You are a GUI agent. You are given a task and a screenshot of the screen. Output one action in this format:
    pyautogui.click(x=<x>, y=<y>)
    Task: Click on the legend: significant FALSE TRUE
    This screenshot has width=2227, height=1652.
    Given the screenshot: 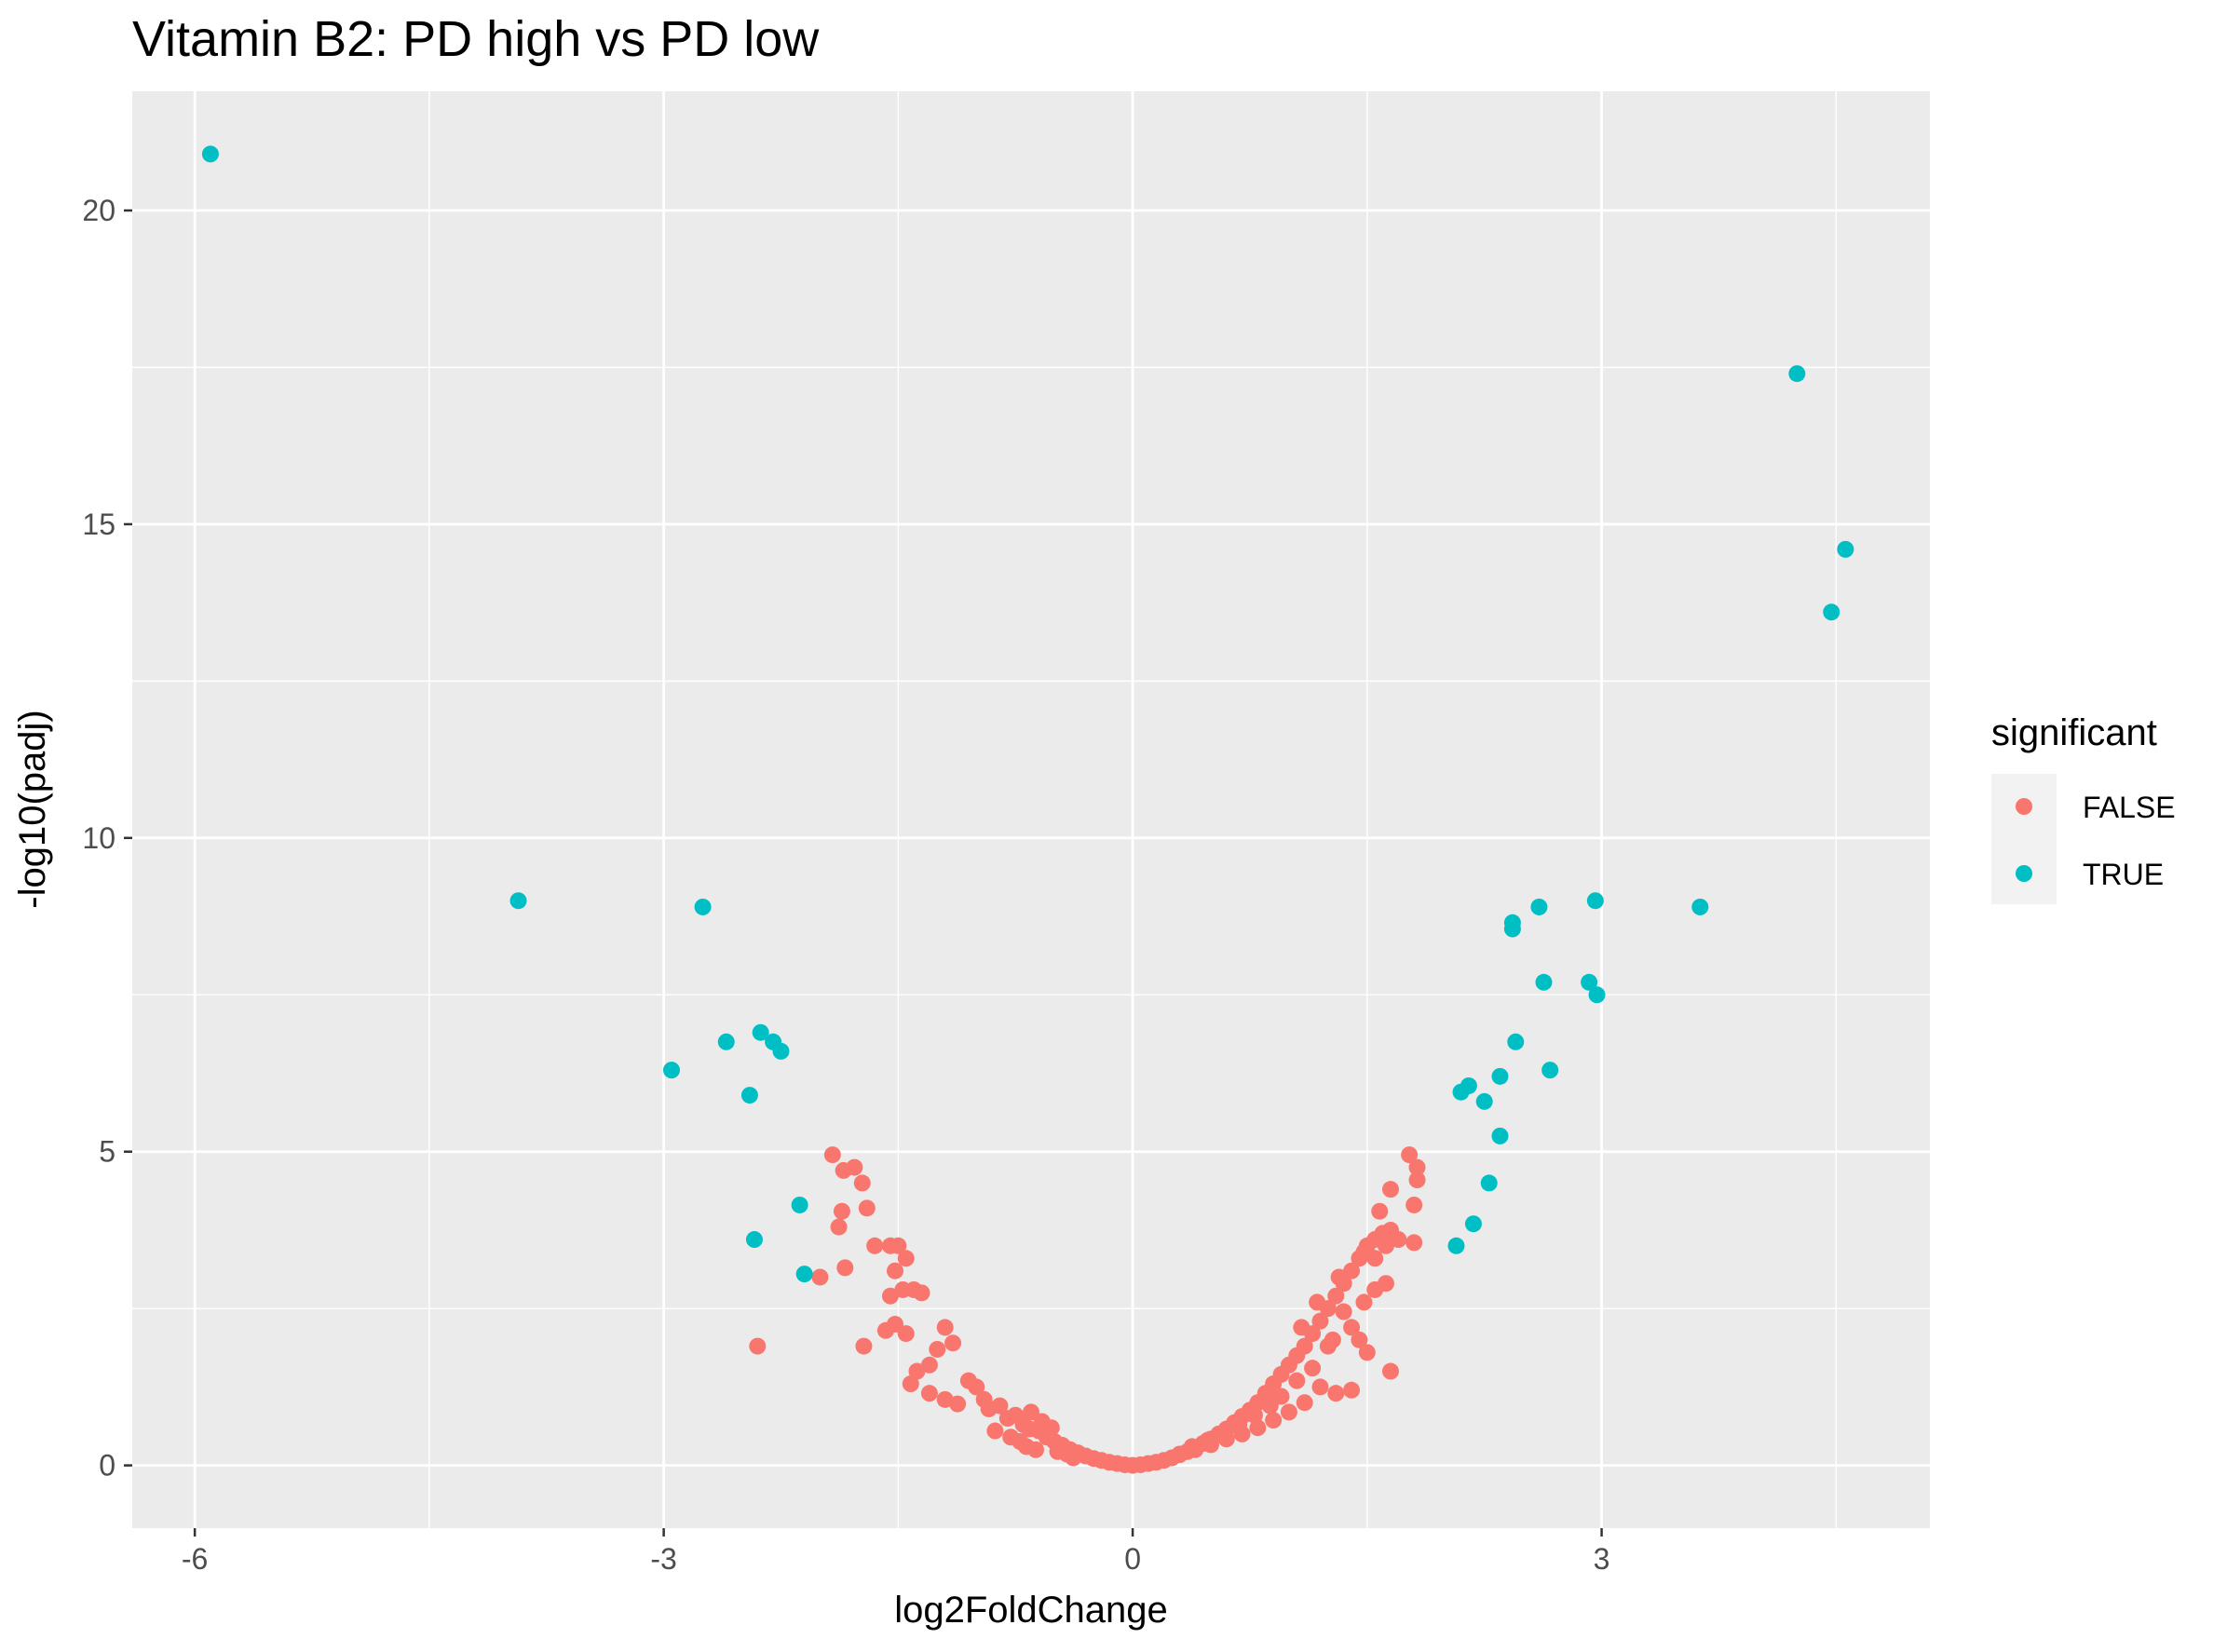 What is the action you would take?
    pyautogui.click(x=2084, y=808)
    